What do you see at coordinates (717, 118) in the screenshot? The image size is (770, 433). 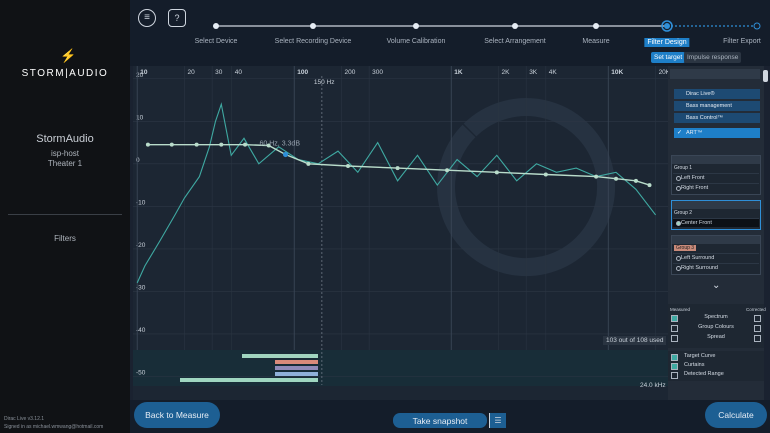 I see `mode-item: Bass Control™` at bounding box center [717, 118].